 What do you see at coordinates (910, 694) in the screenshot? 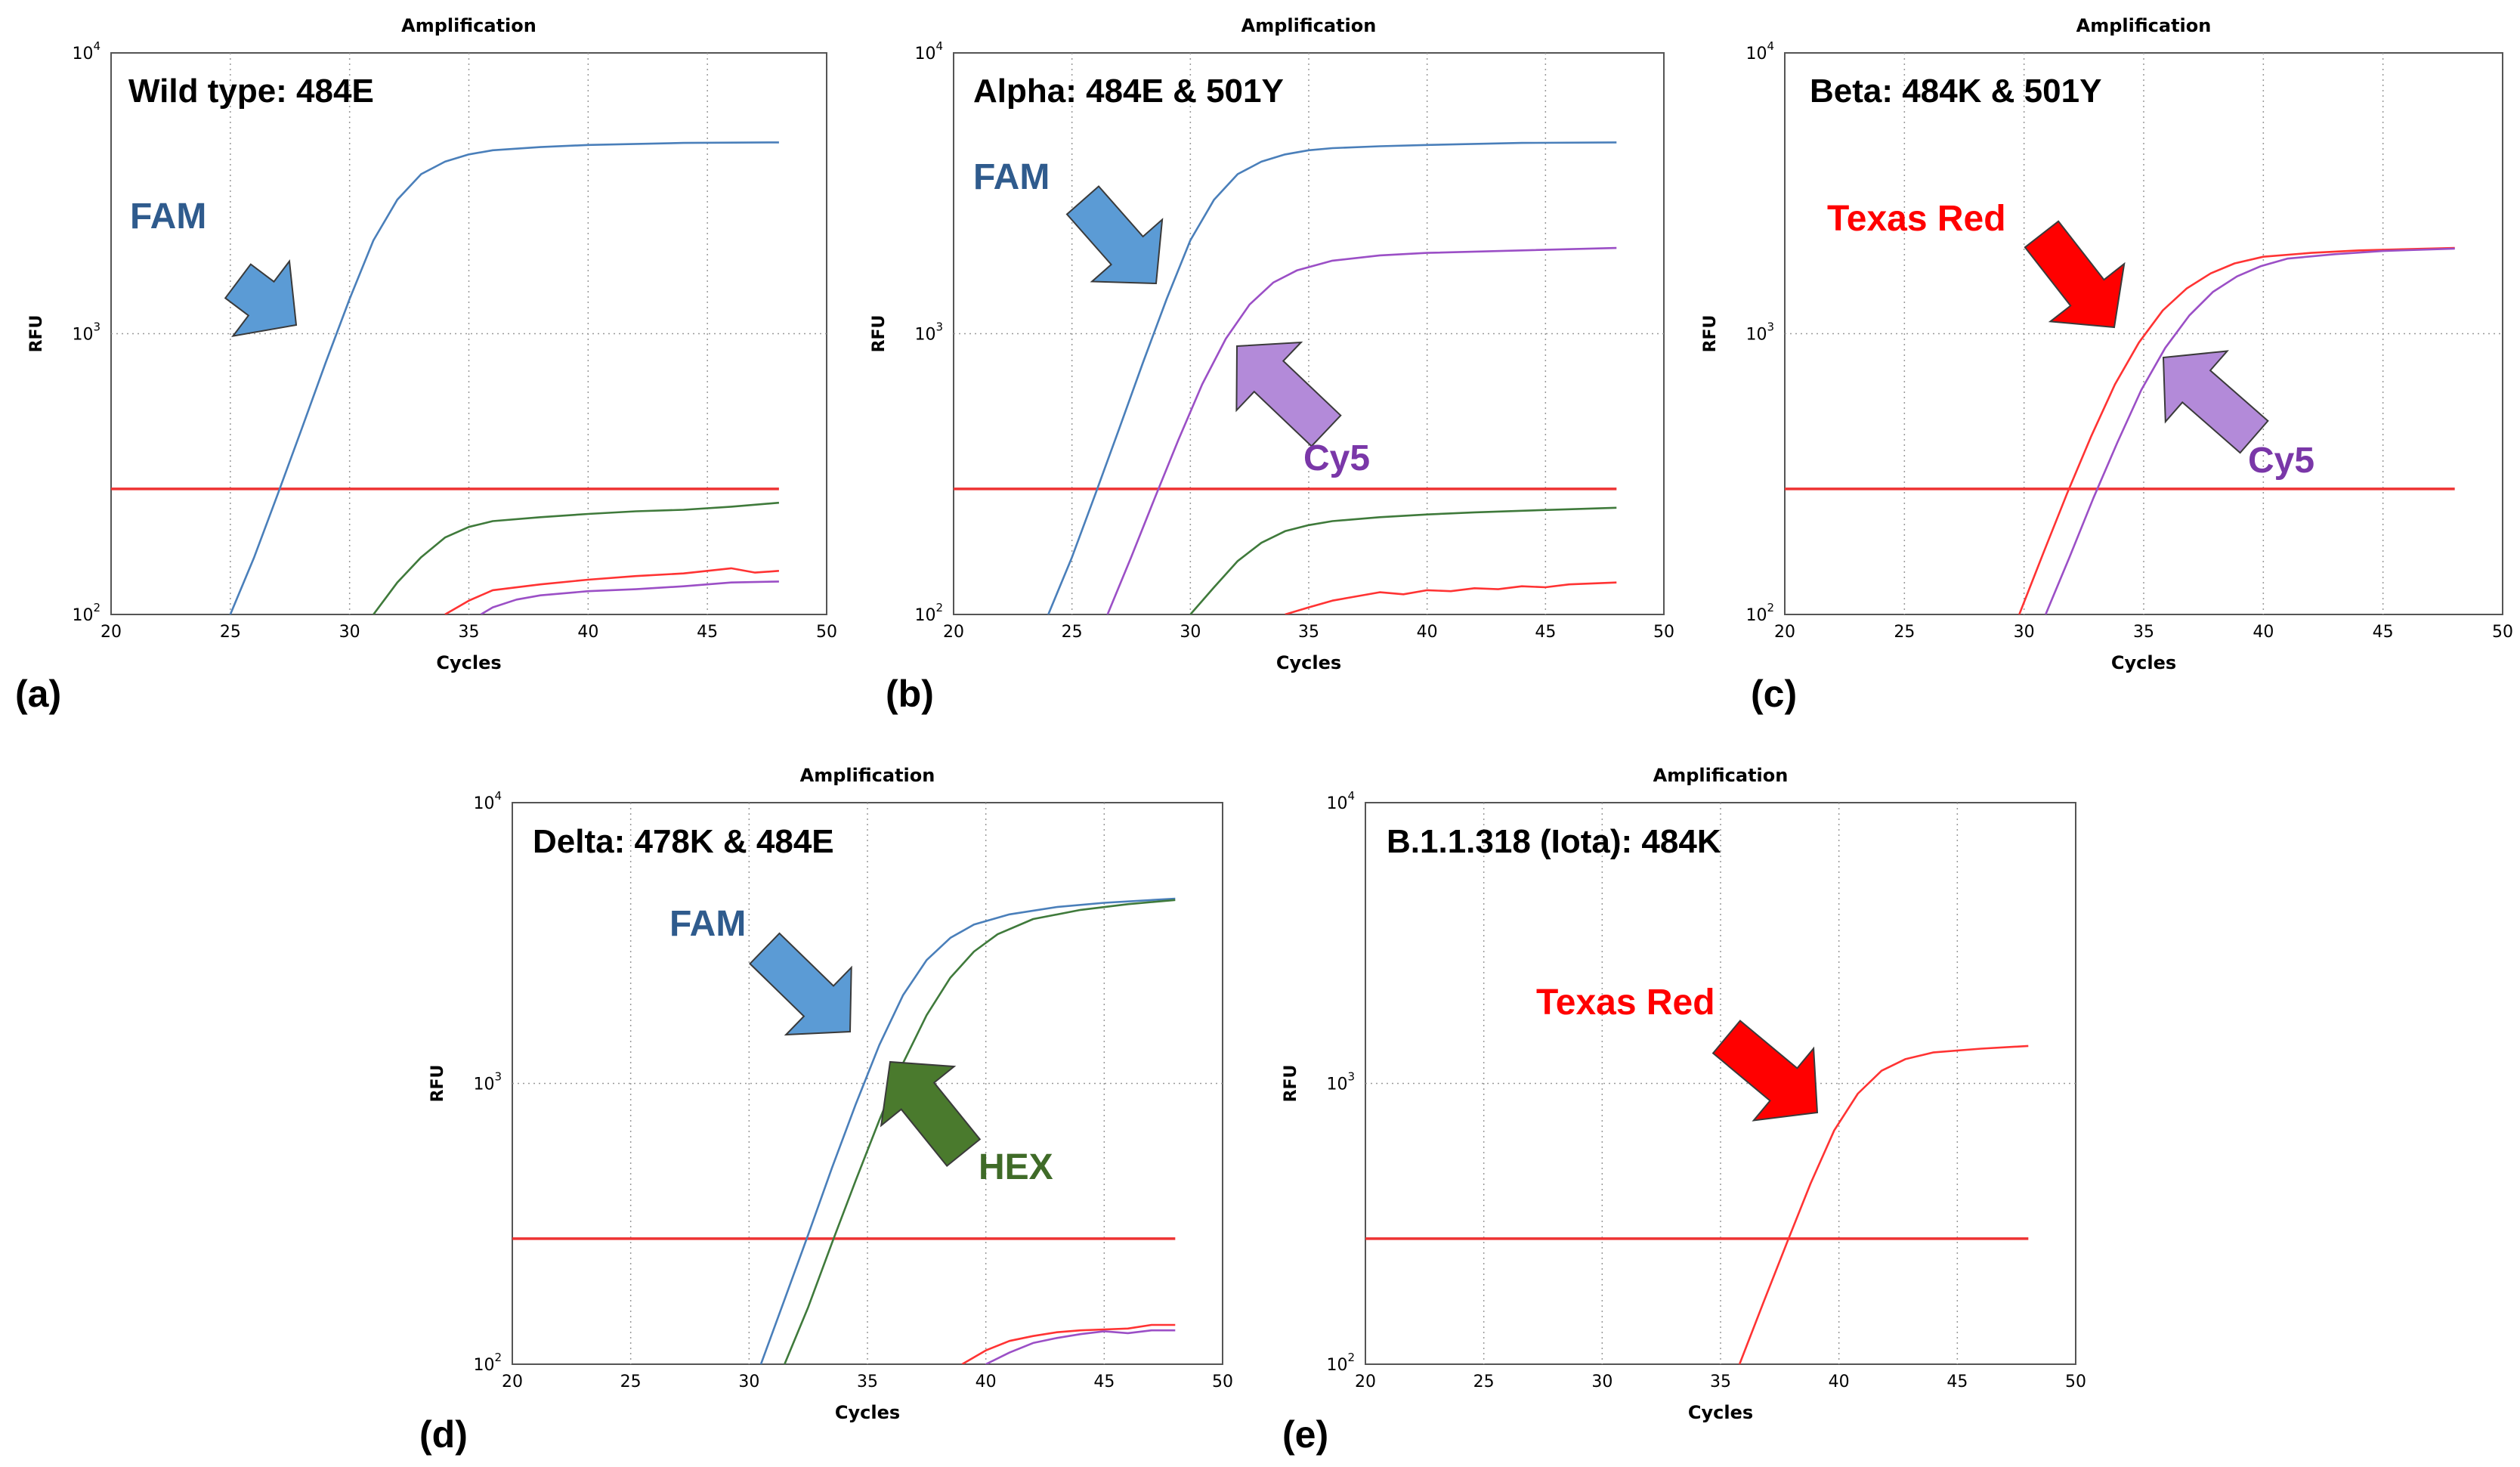
I see `panel-label: (b)` at bounding box center [910, 694].